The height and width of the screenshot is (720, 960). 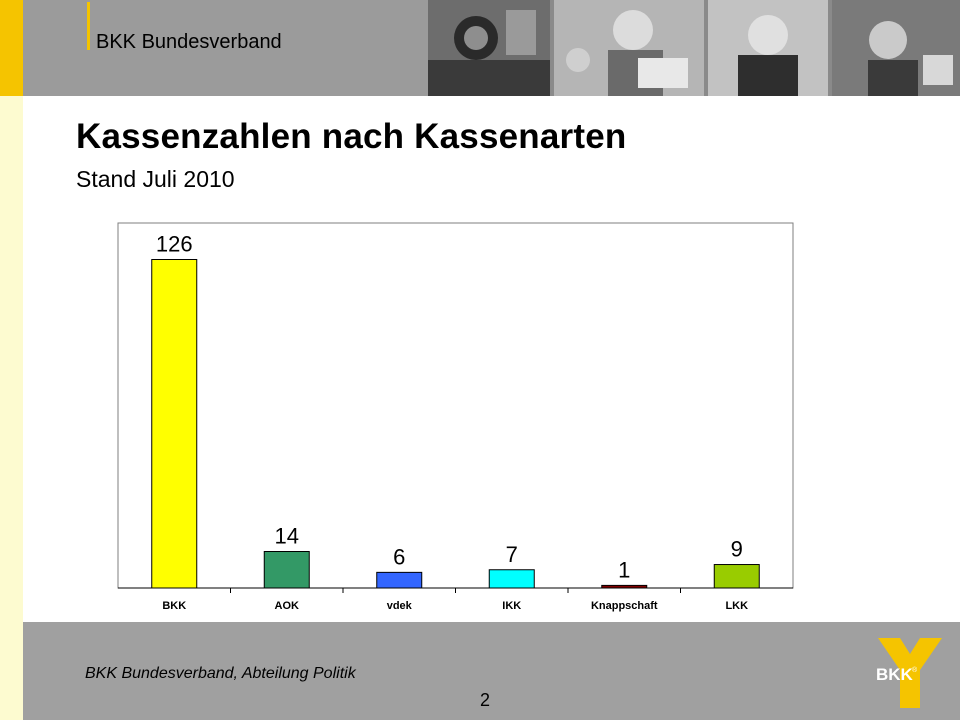 What do you see at coordinates (624, 569) in the screenshot?
I see `data-label-knappschaft: 1` at bounding box center [624, 569].